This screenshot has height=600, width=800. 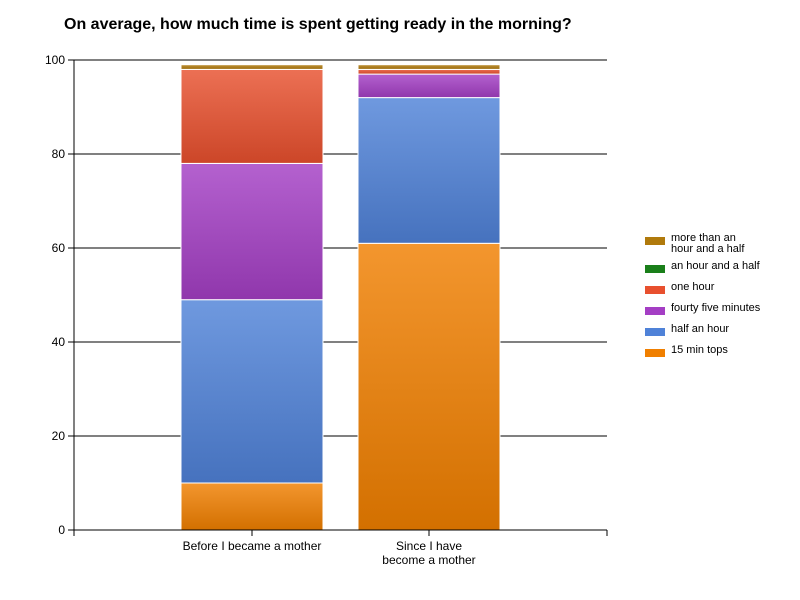 I want to click on y-tick-label: 100, so click(x=55, y=60).